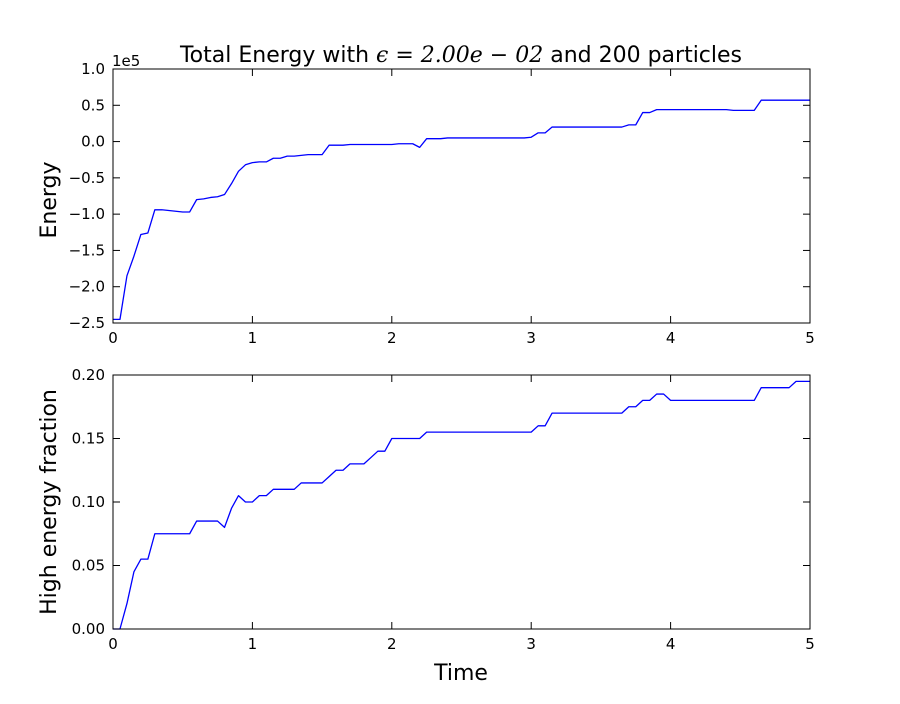 The width and height of the screenshot is (900, 704). Describe the element at coordinates (88, 375) in the screenshot. I see `fraction-y-tick-label: 0.20` at that location.